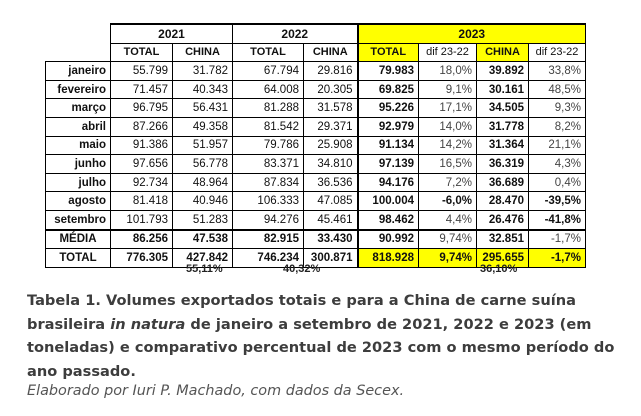 Image resolution: width=641 pixels, height=416 pixels. What do you see at coordinates (387, 145) in the screenshot?
I see `cell-2023-total: 91.134` at bounding box center [387, 145].